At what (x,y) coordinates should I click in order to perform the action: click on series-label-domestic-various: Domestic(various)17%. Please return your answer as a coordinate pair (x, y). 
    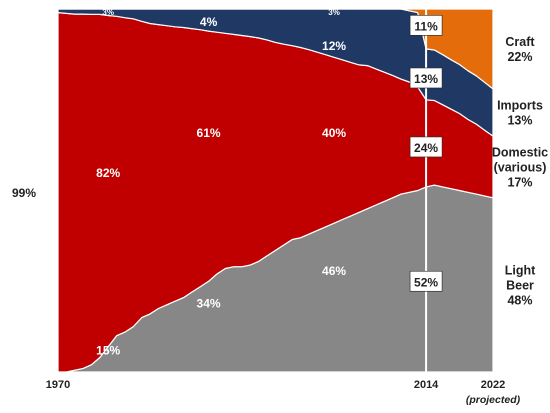
    Looking at the image, I should click on (520, 167).